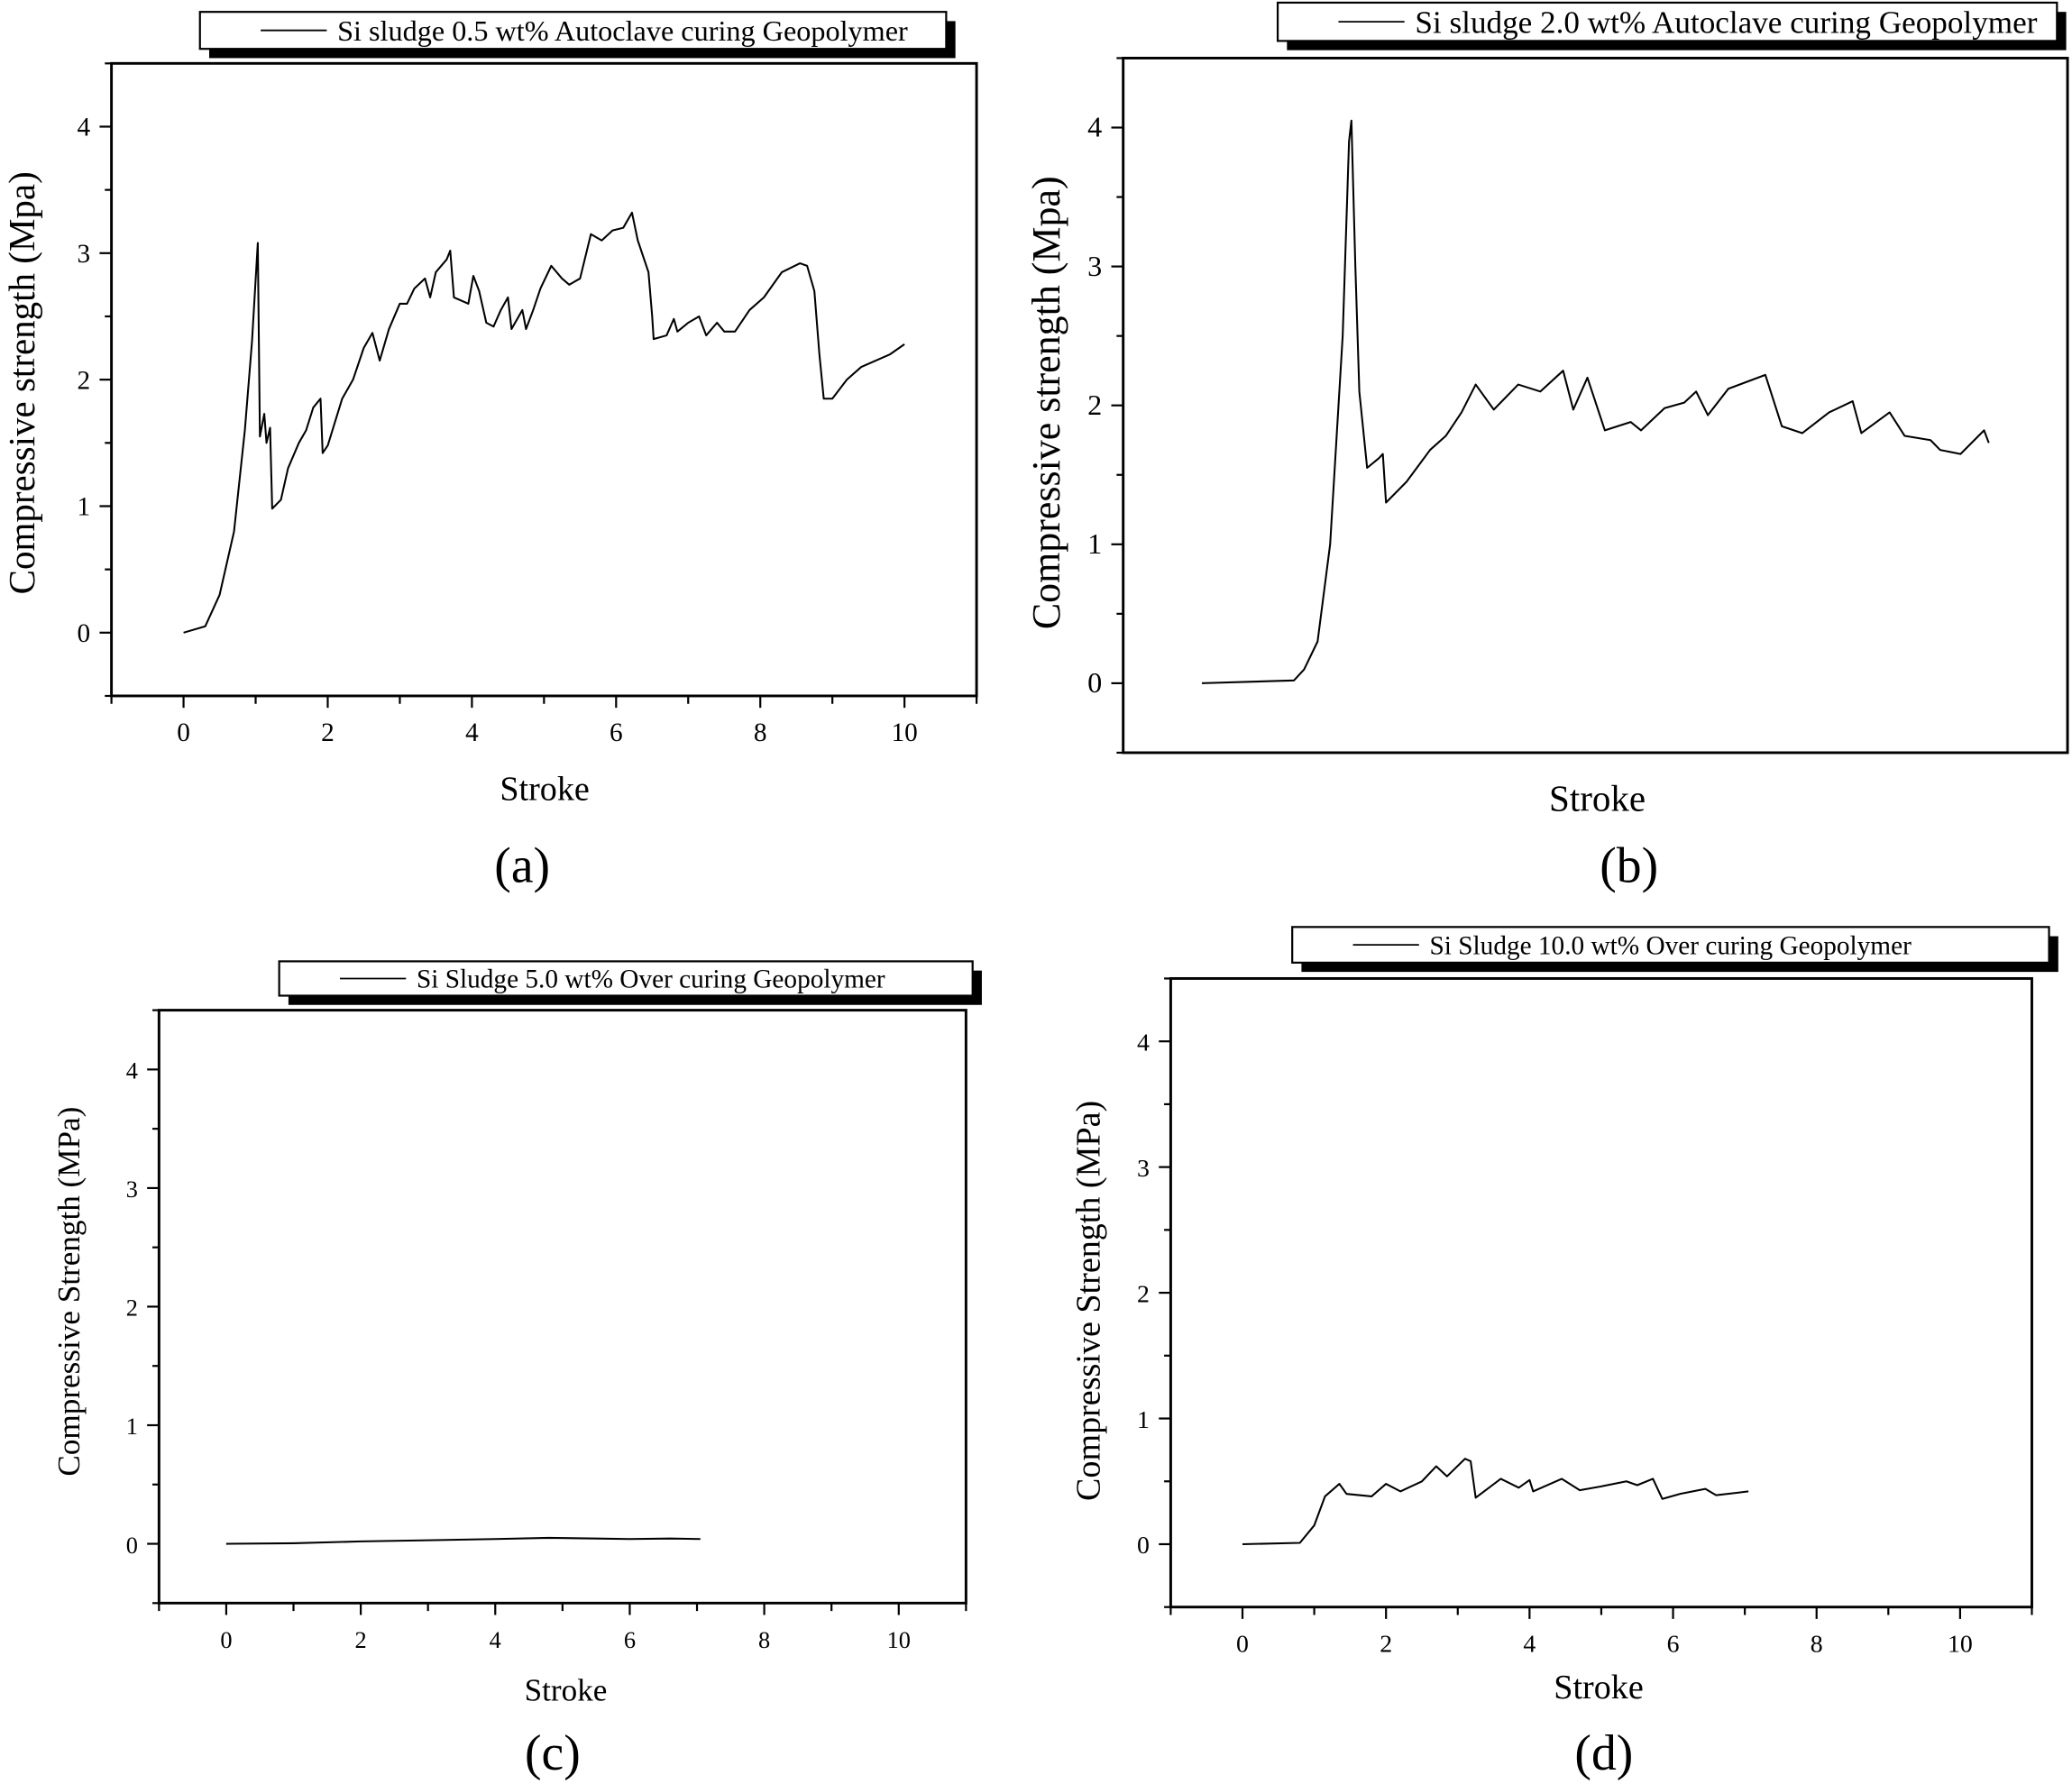 The image size is (2072, 1784). Describe the element at coordinates (522, 866) in the screenshot. I see `panel-label: (a)` at that location.